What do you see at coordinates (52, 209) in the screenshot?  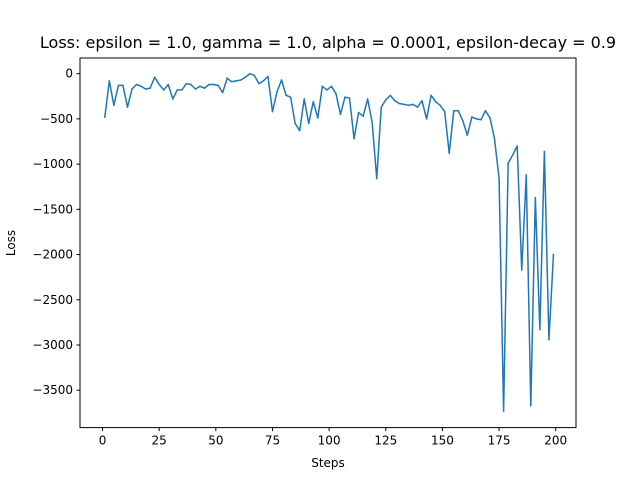 I see `y-tick-label: −1500` at bounding box center [52, 209].